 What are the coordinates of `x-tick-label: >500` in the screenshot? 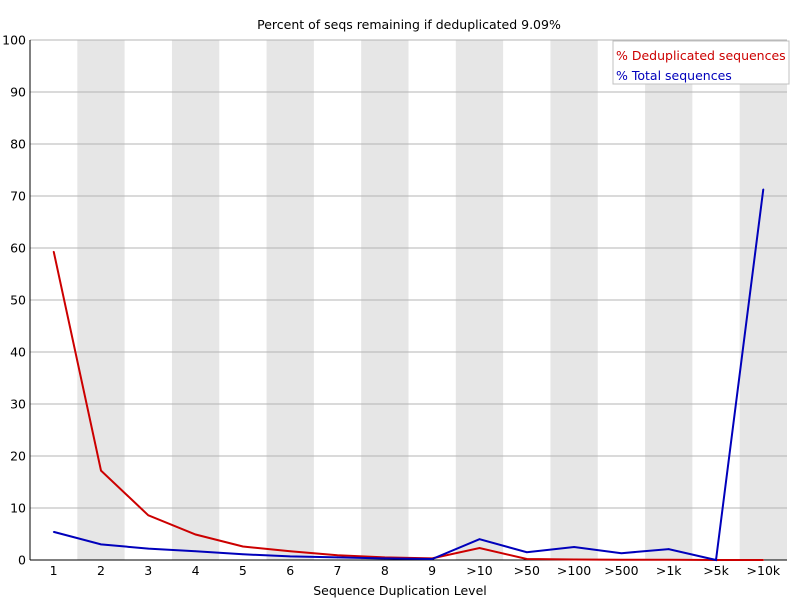 It's located at (621, 570).